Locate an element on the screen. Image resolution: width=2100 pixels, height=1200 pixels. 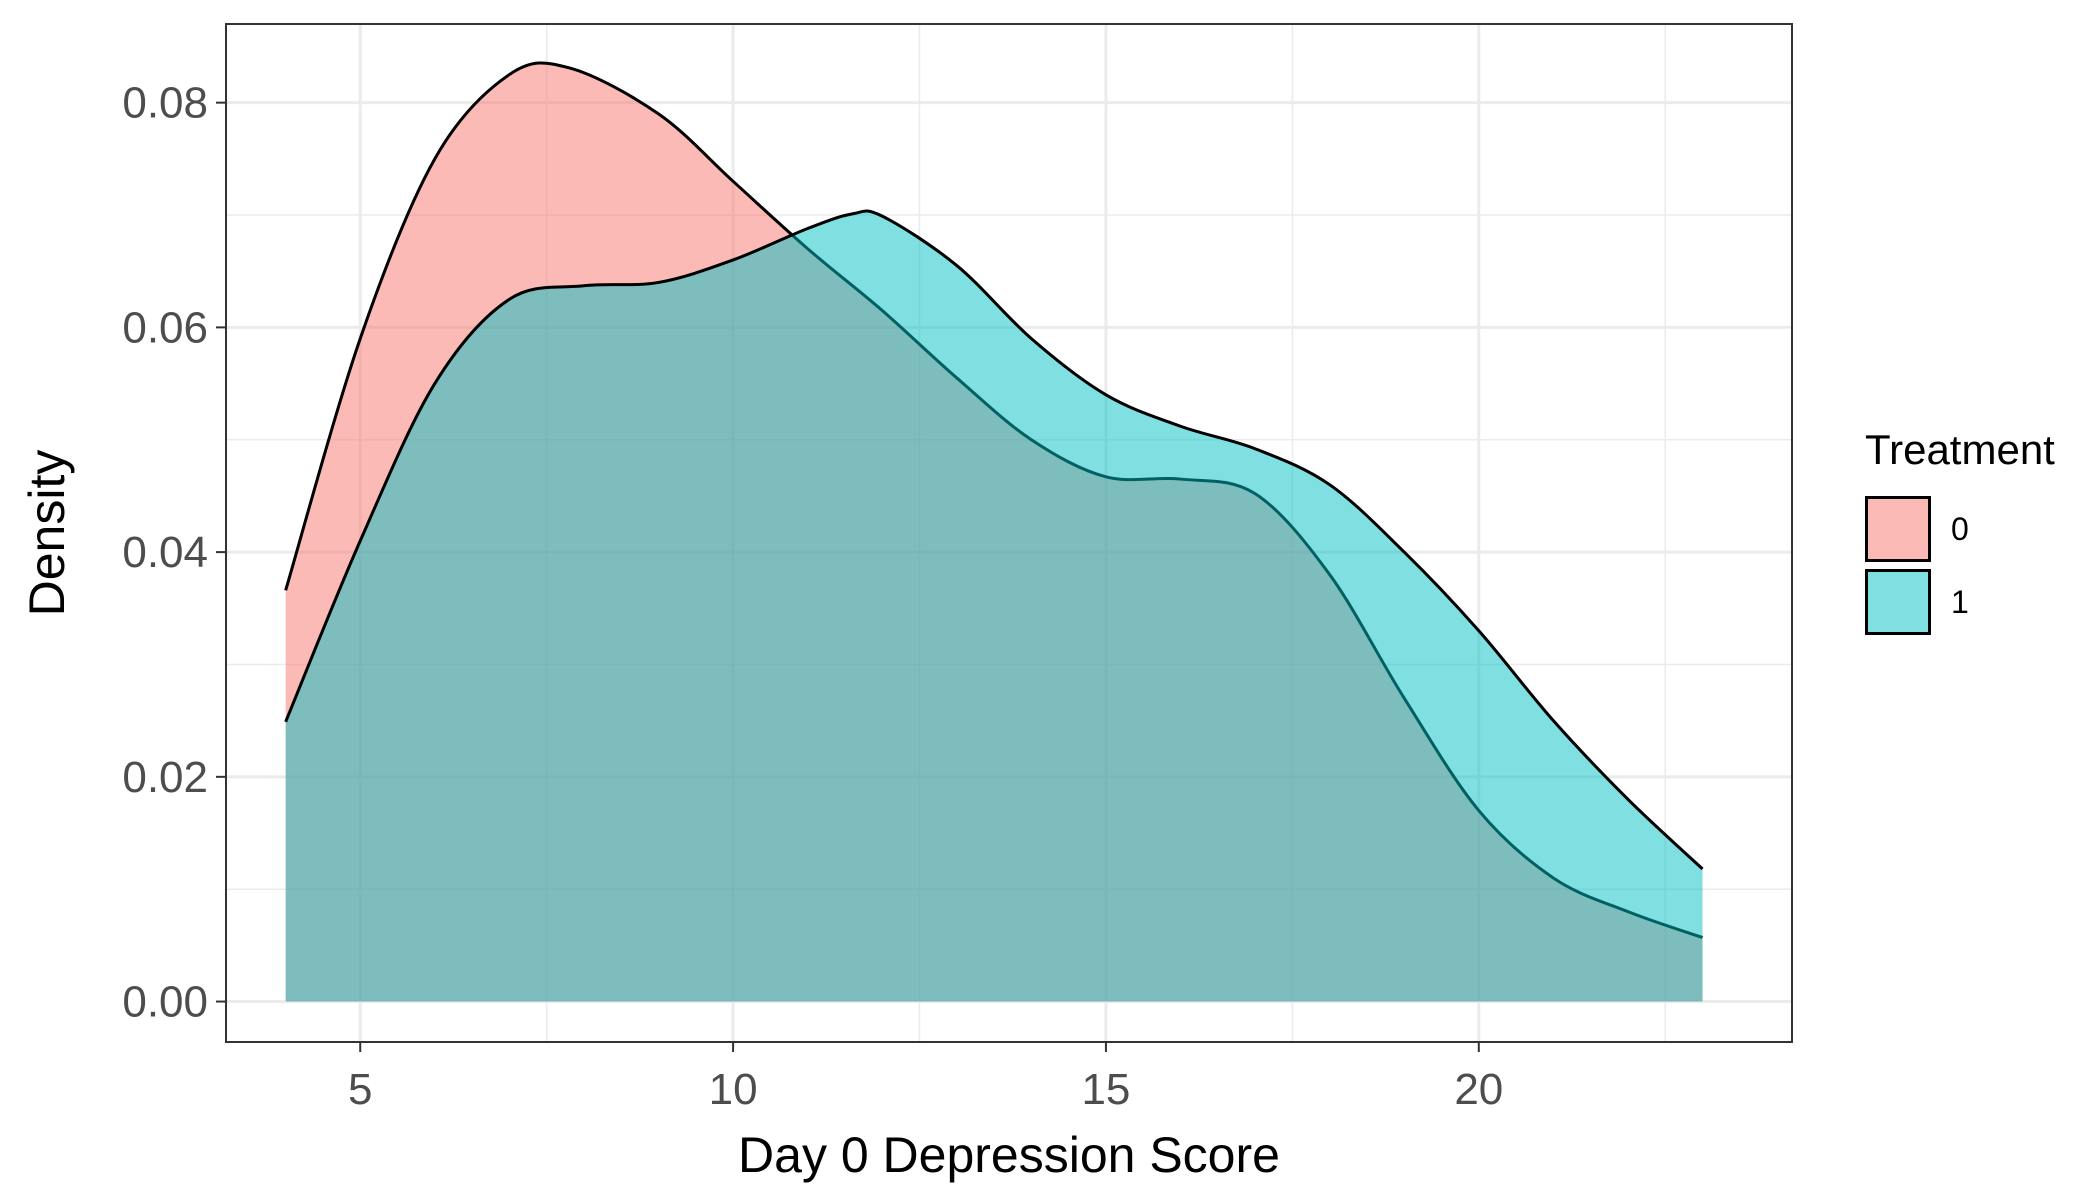
y-axis: 0.00 0.02 0.04 0.06 0.08 is located at coordinates (174, 553).